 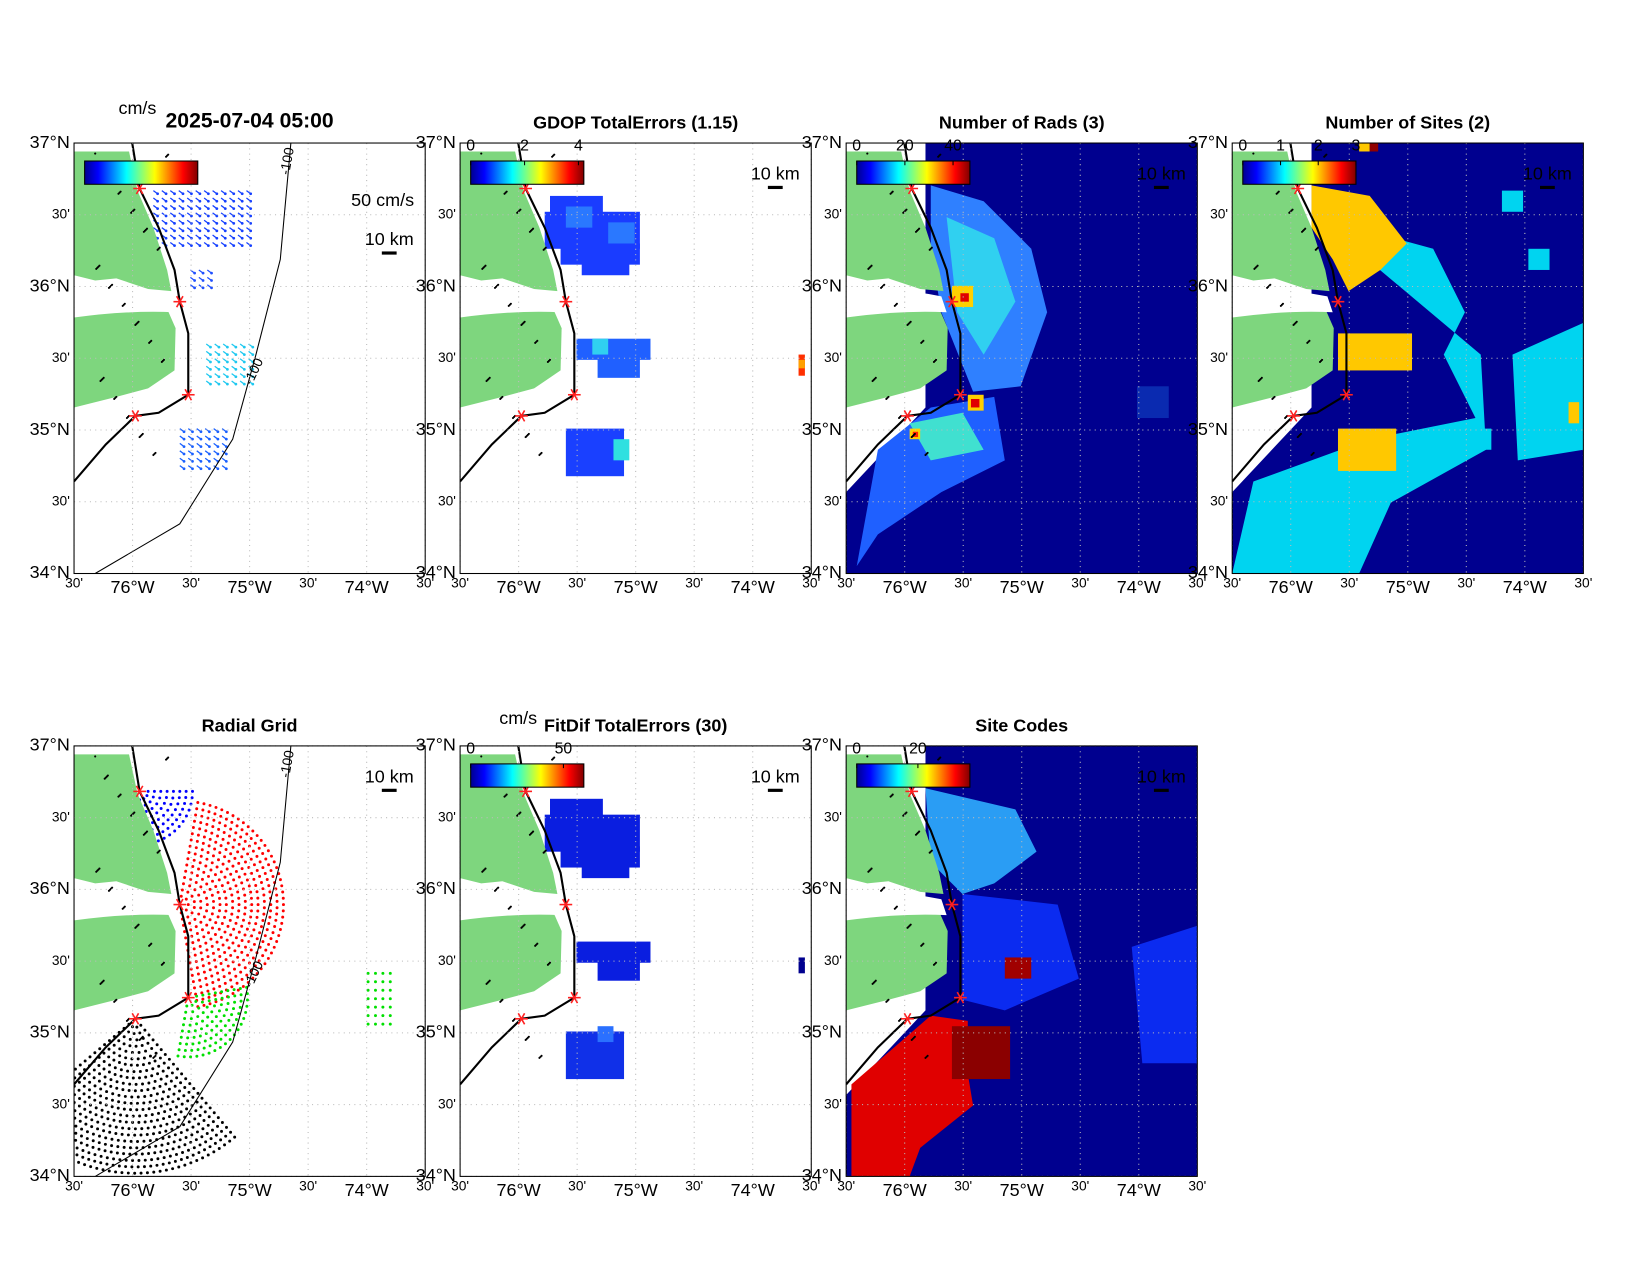 I want to click on colorbar, so click(x=141, y=172).